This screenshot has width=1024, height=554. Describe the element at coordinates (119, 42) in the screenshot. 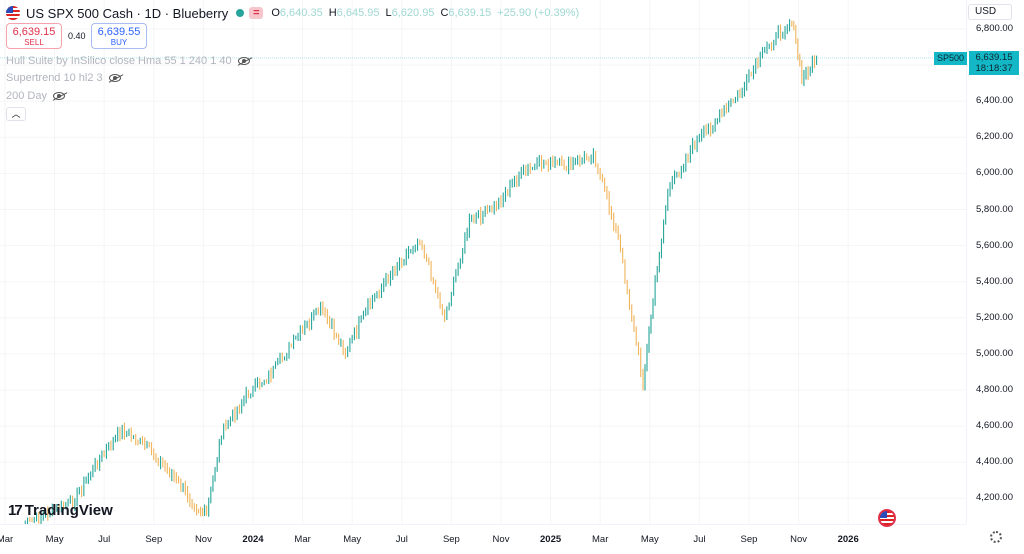

I see `buy-label: BUY` at that location.